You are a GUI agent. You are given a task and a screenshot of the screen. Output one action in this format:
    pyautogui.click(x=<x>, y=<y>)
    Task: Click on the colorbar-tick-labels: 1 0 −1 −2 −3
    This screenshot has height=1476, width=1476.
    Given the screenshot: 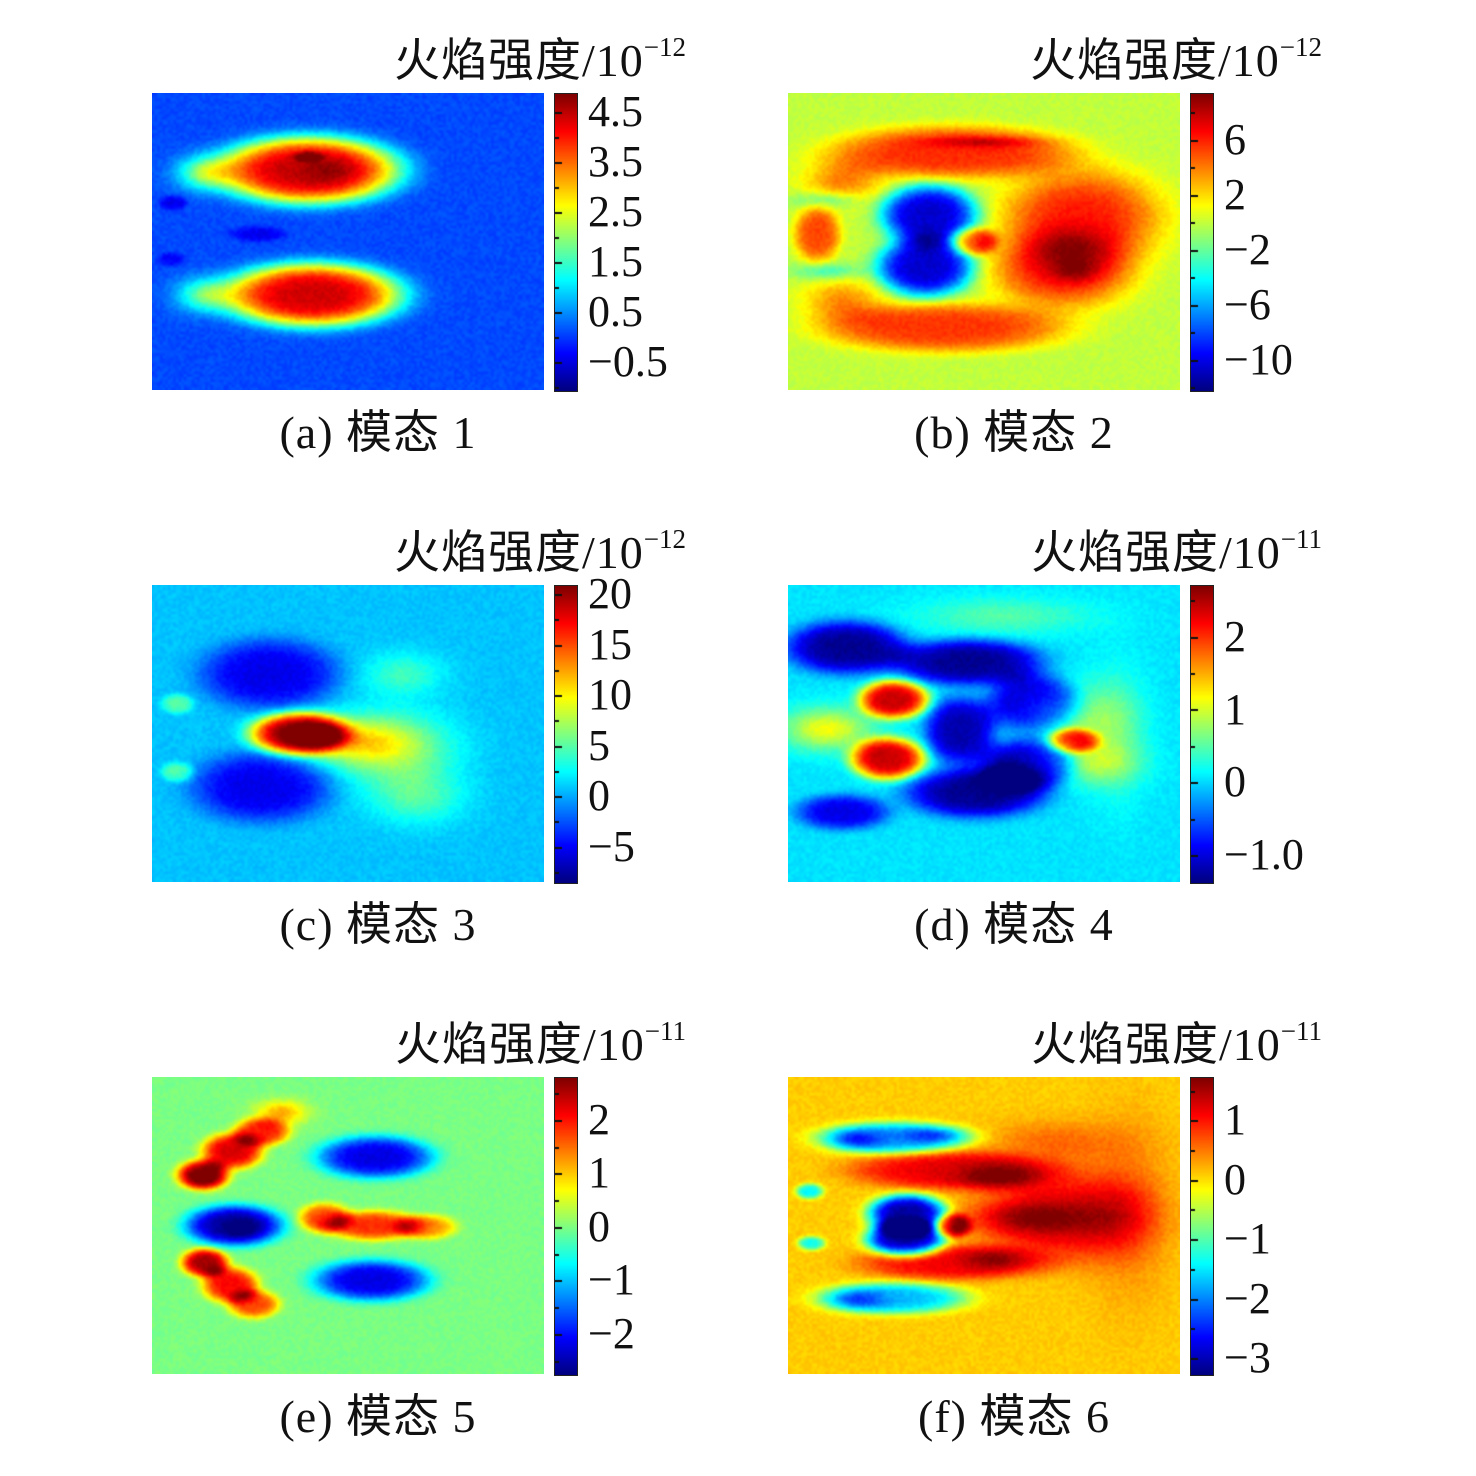 What is the action you would take?
    pyautogui.click(x=1273, y=1228)
    